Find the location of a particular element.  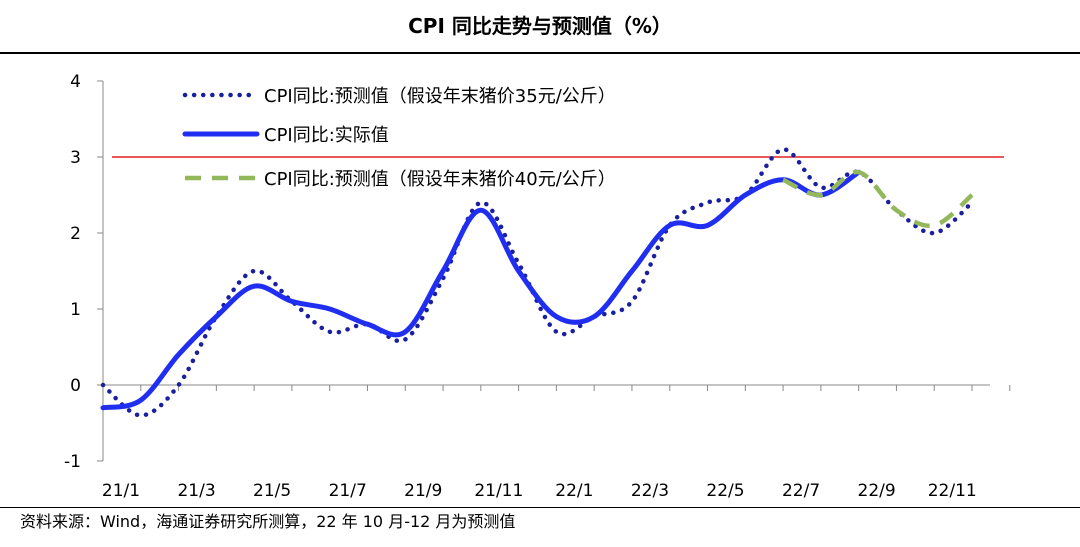

series-forecast-40-line is located at coordinates (878, 199).